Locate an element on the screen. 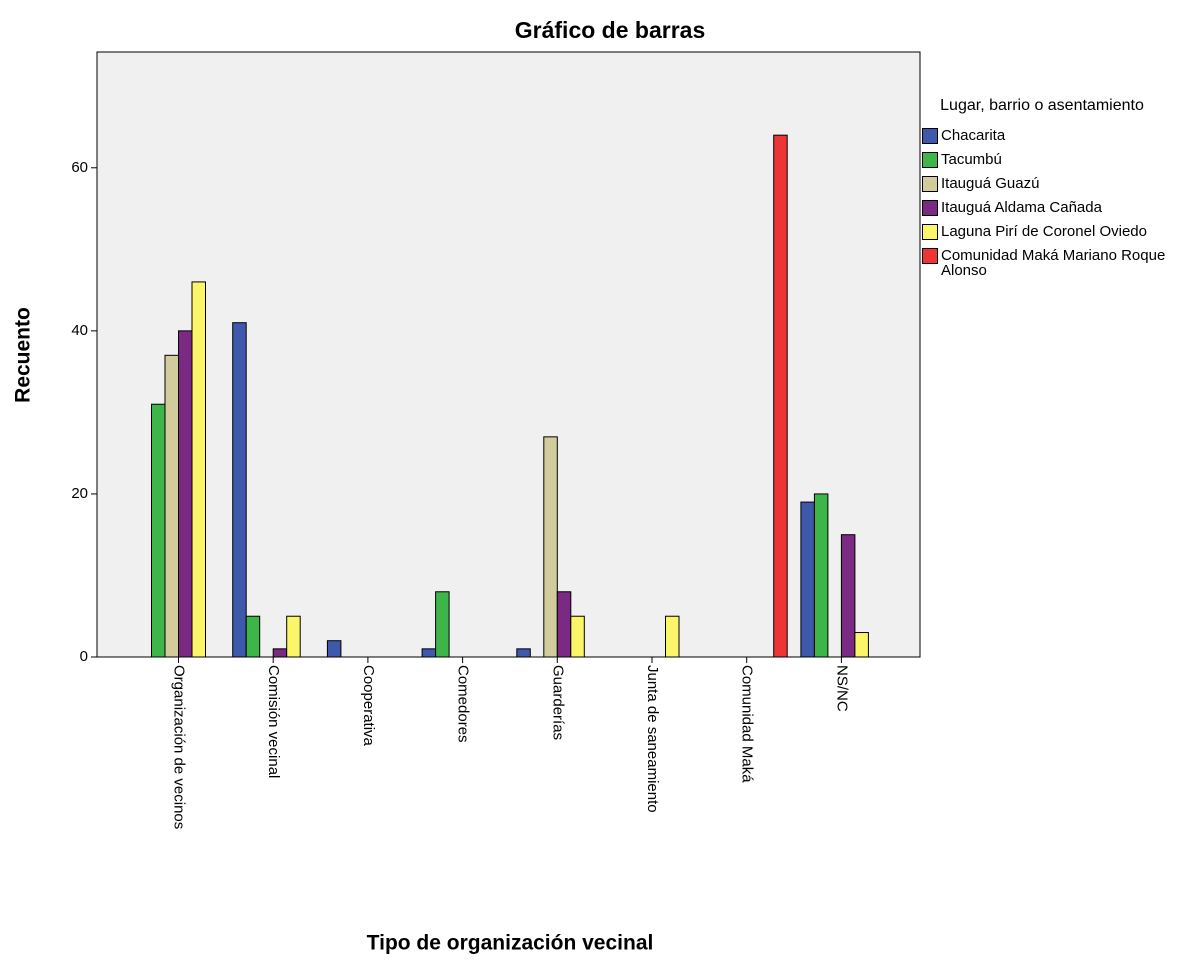 This screenshot has width=1193, height=963. x-tick-label: Organización de vecinos is located at coordinates (179, 747).